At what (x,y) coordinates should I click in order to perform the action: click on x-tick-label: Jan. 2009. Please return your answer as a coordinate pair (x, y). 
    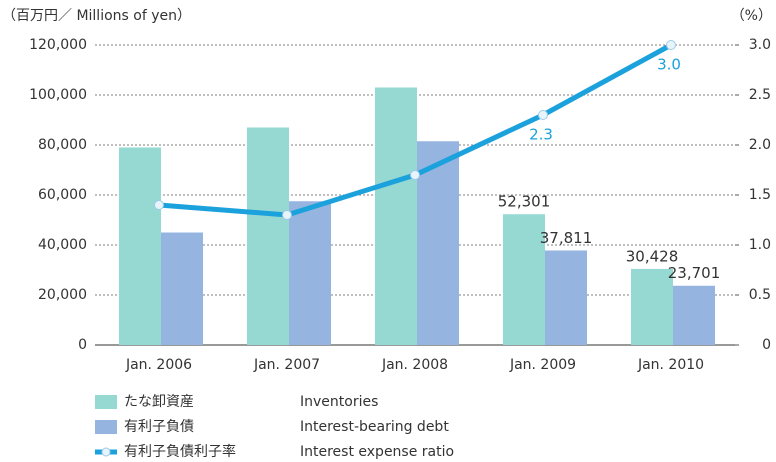
    Looking at the image, I should click on (542, 365).